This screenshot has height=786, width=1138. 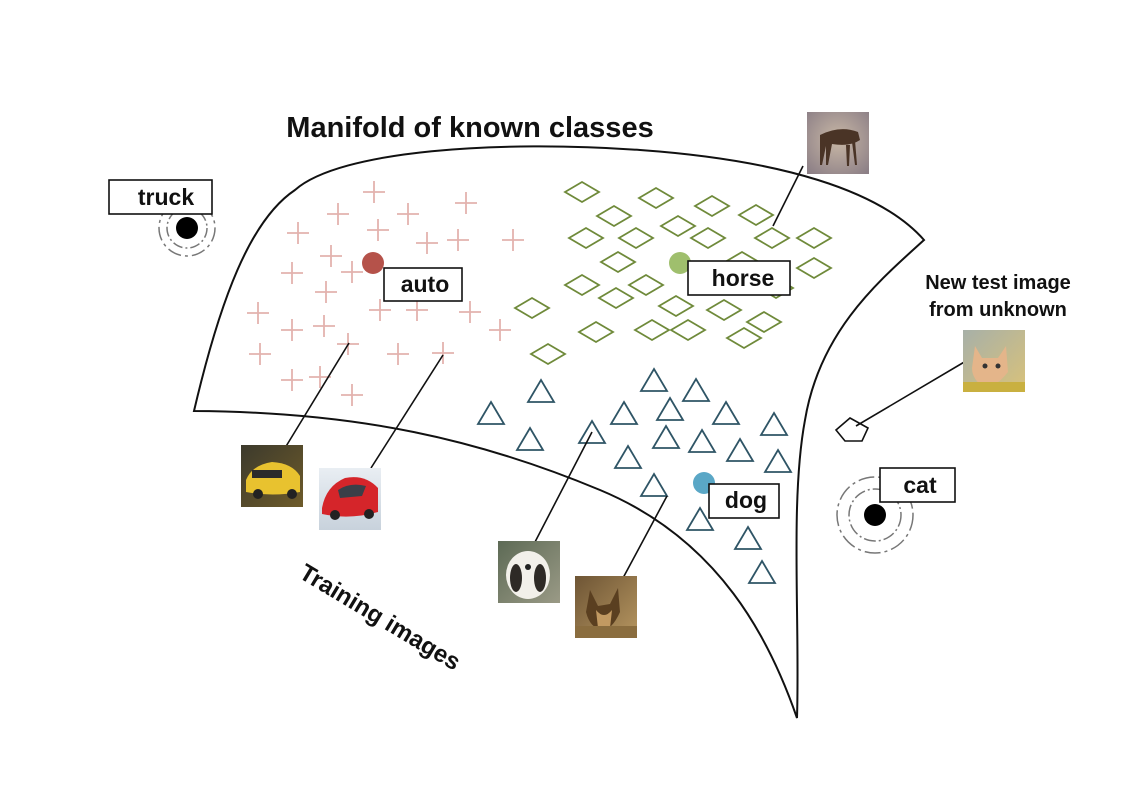 I want to click on cat-label: cat, so click(x=920, y=485).